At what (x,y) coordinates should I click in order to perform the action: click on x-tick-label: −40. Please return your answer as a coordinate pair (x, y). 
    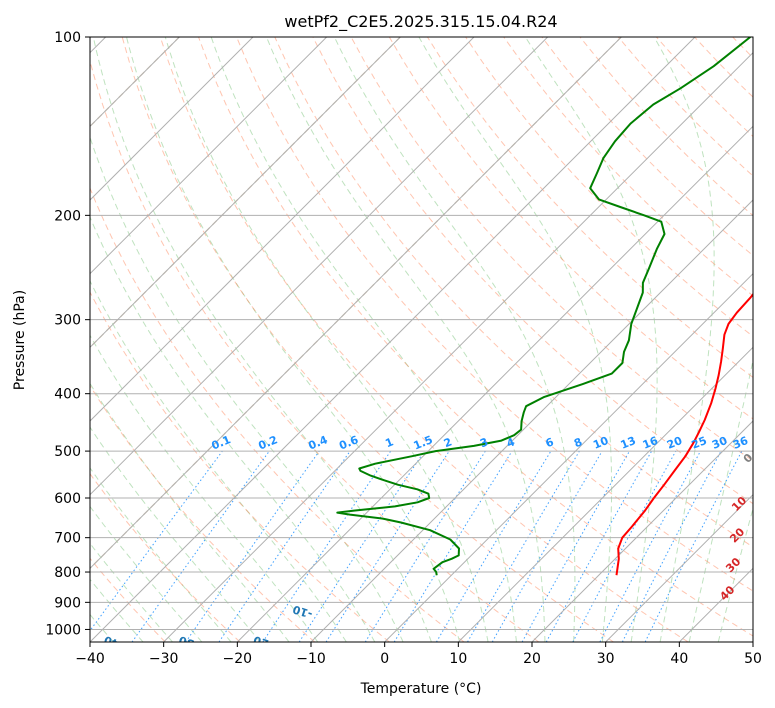
    Looking at the image, I should click on (90, 659).